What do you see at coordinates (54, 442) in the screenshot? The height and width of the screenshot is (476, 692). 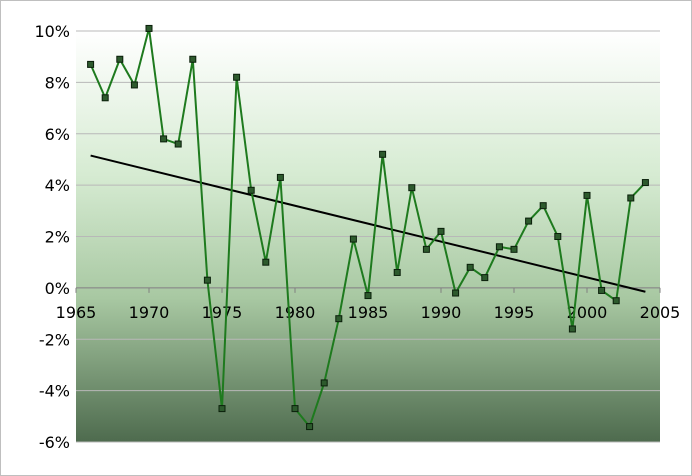 I see `y-tick-label: -6%` at bounding box center [54, 442].